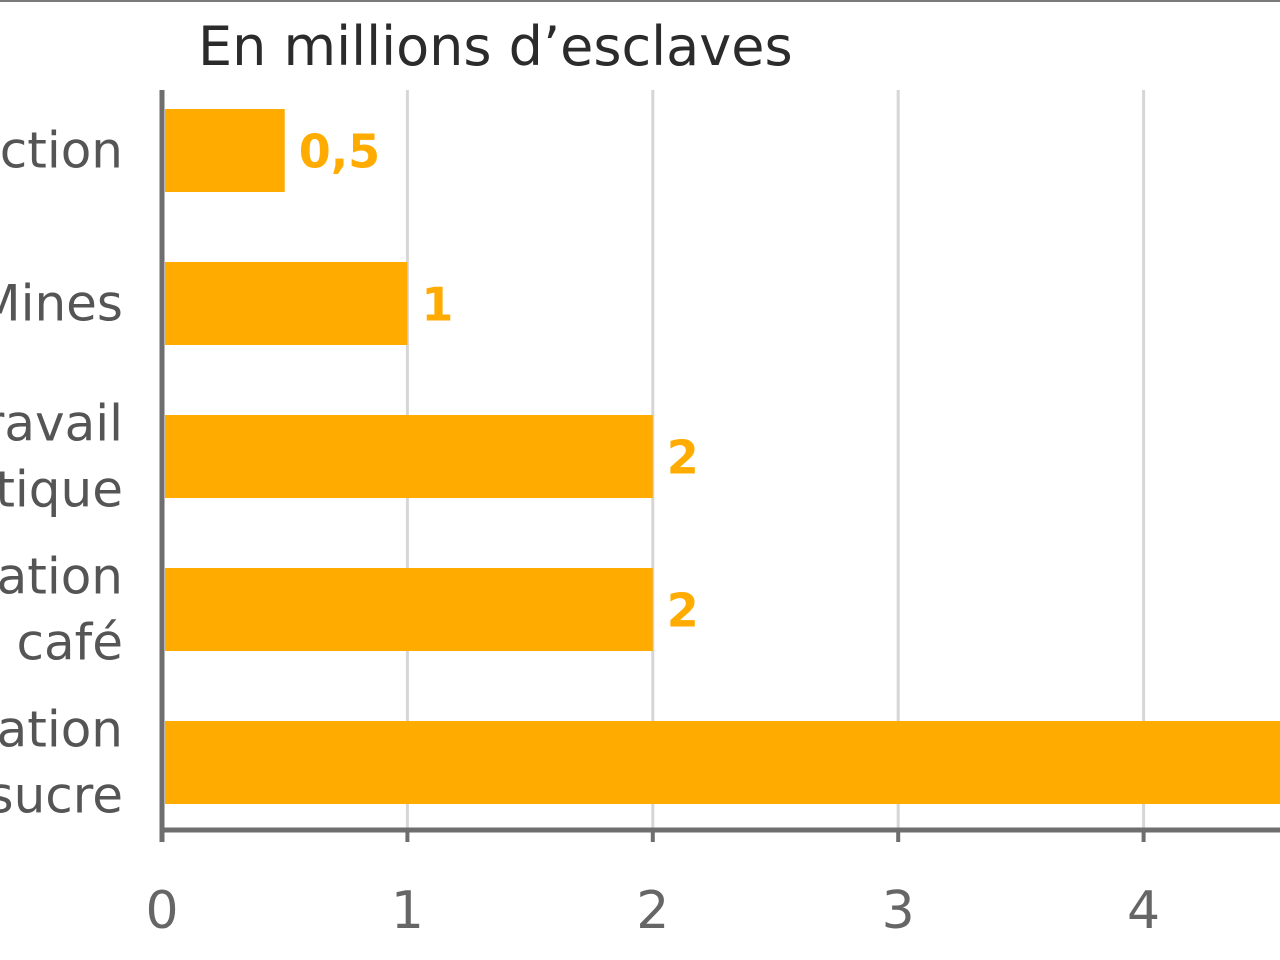 The height and width of the screenshot is (960, 1280). I want to click on category-label-1-0: Mines, so click(61, 304).